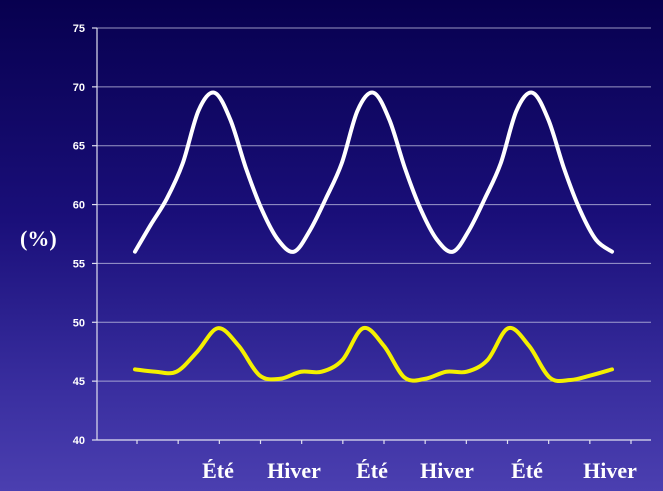 Image resolution: width=663 pixels, height=491 pixels. What do you see at coordinates (373, 354) in the screenshot?
I see `series-line-yellow` at bounding box center [373, 354].